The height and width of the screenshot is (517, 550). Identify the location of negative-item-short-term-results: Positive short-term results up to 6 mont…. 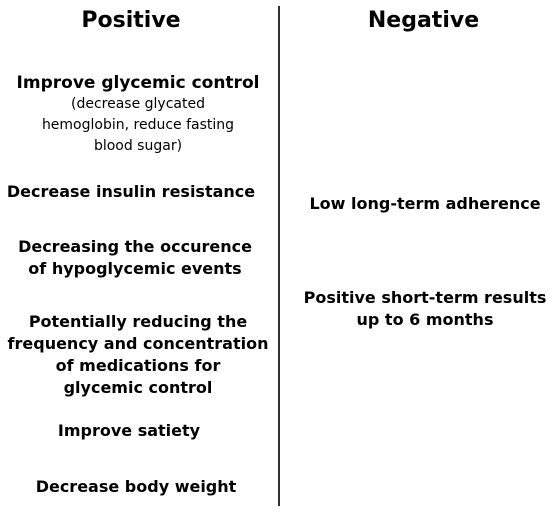
(423, 309).